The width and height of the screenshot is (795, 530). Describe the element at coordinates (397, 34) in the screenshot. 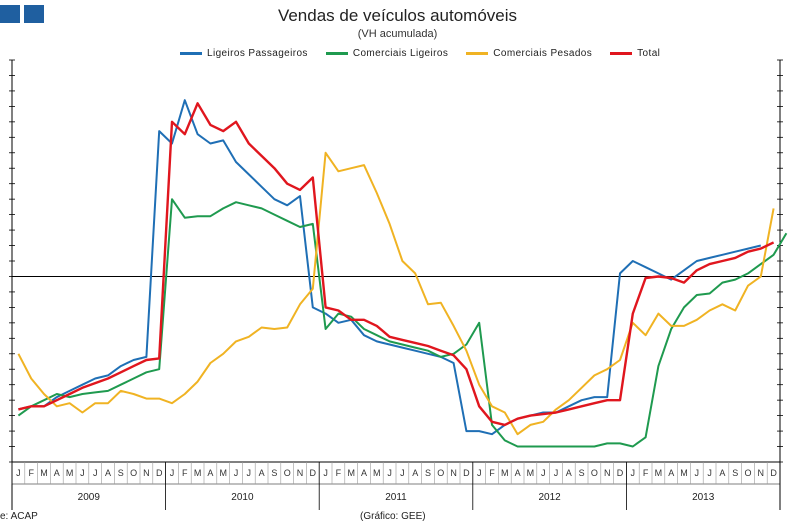

I see `chart-subtitle: (VH acumulada)` at that location.